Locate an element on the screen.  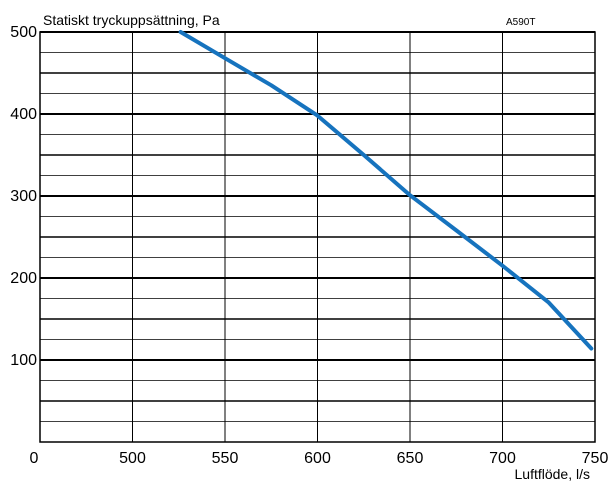
y-tick-label: 100 is located at coordinates (23, 360).